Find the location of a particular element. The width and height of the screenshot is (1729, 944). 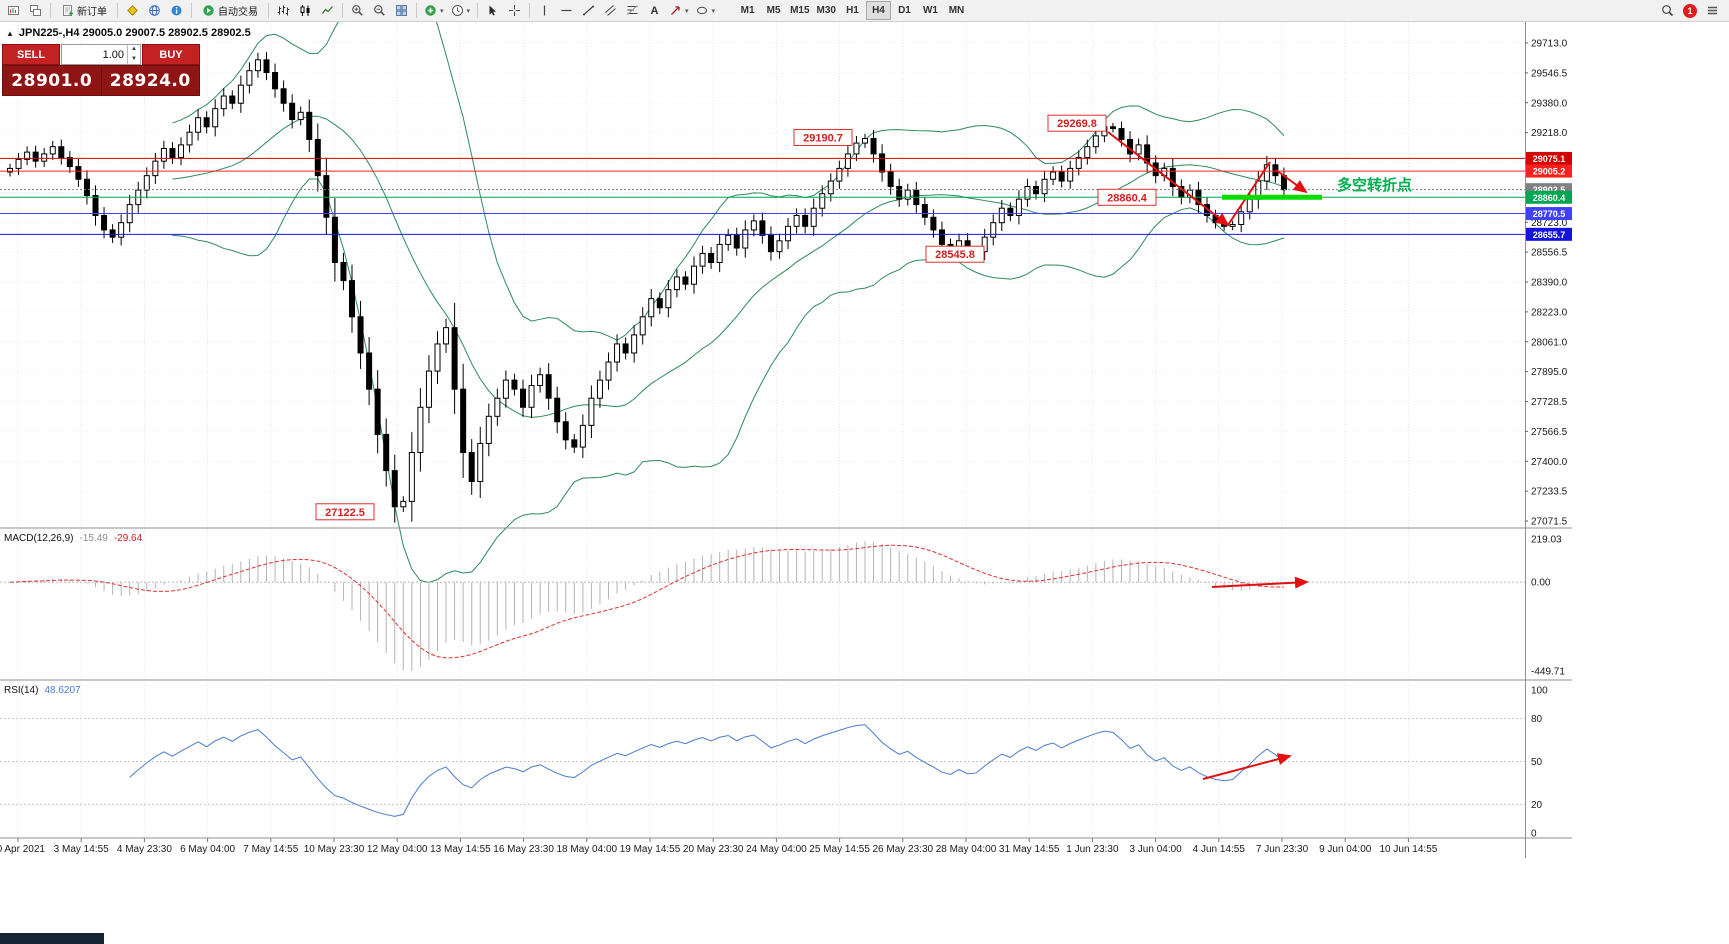

cursor-icon is located at coordinates (493, 10).